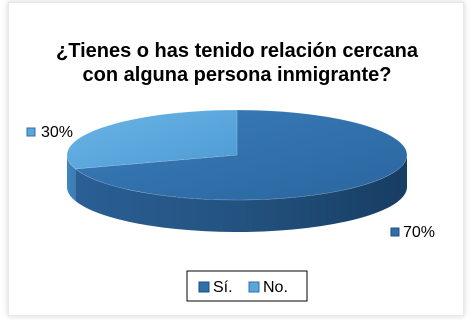  What do you see at coordinates (204, 287) in the screenshot?
I see `legend-swatch-si` at bounding box center [204, 287].